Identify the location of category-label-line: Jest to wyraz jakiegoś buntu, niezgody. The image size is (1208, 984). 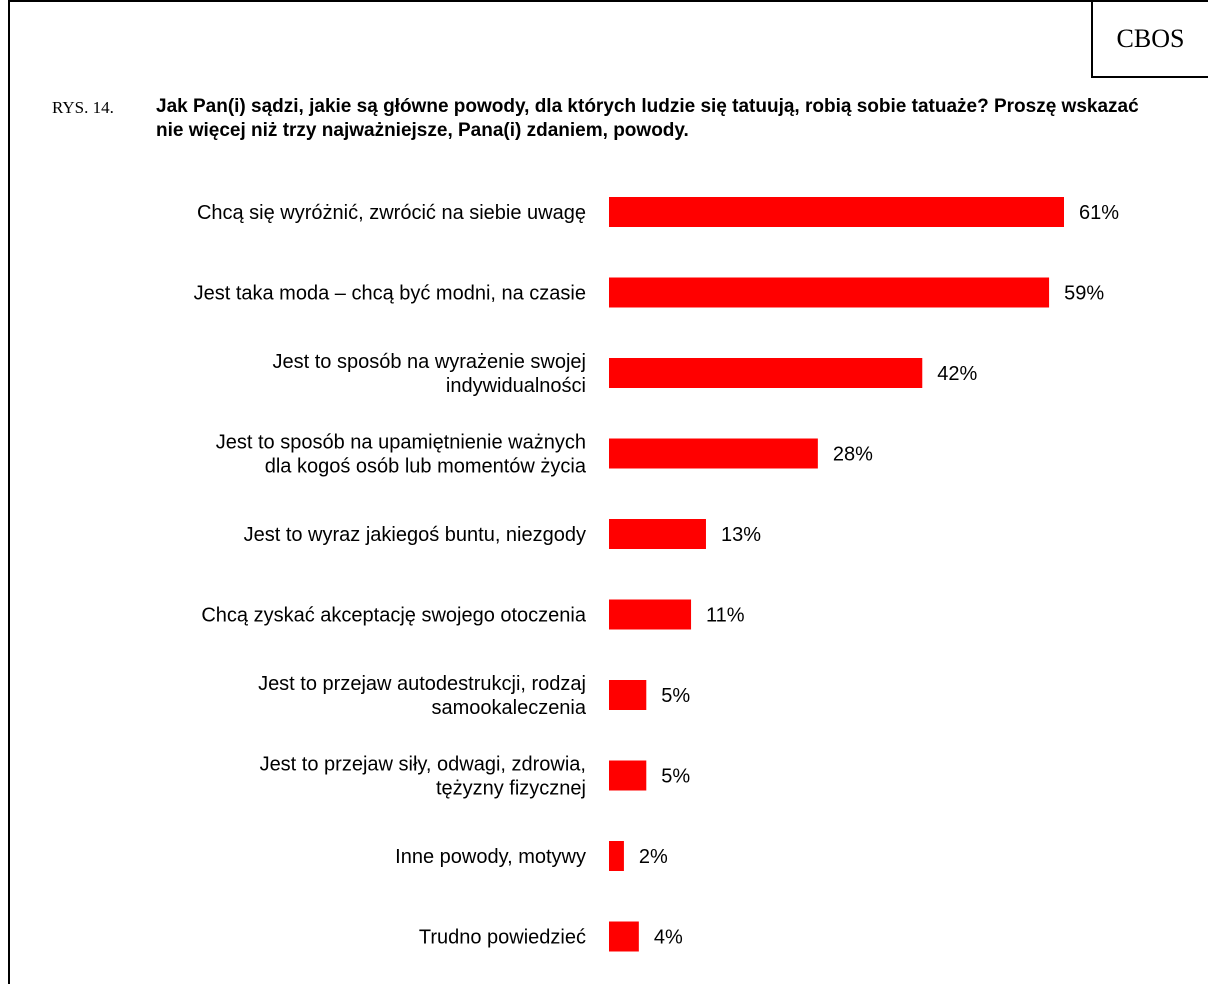
(415, 535).